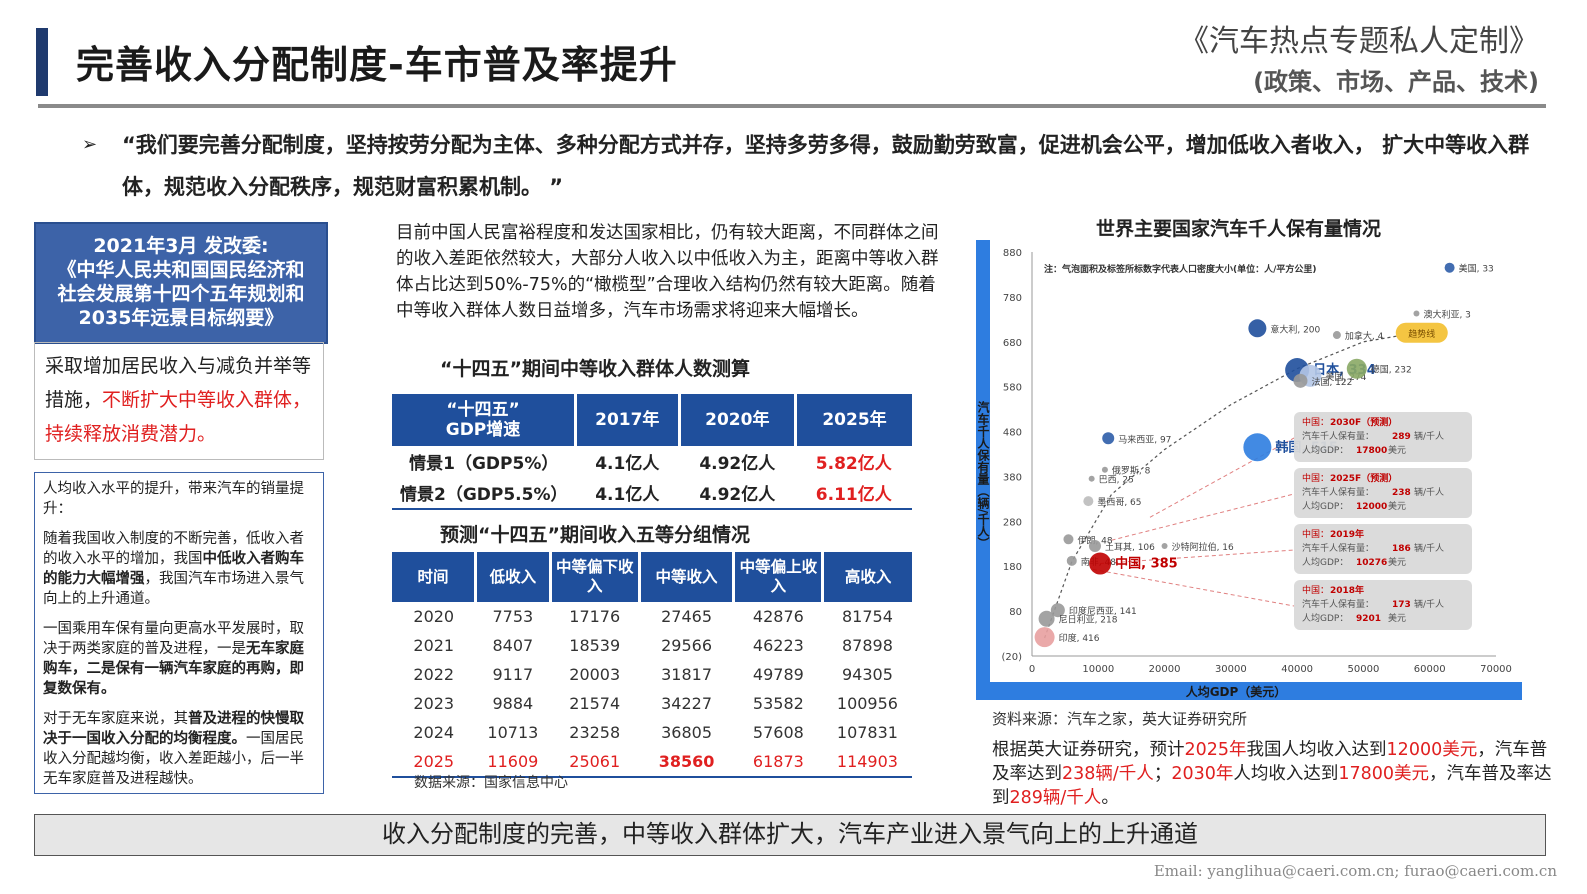 The image size is (1587, 894). I want to click on callout-gdp-label: 人均GDP：, so click(1325, 618).